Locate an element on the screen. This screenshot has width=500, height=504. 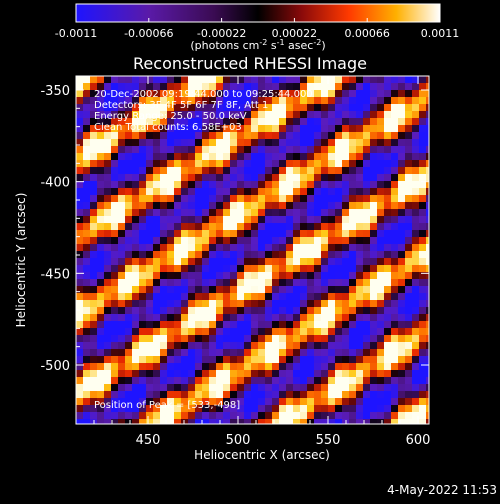
colorbar-ticks is located at coordinates (258, 20).